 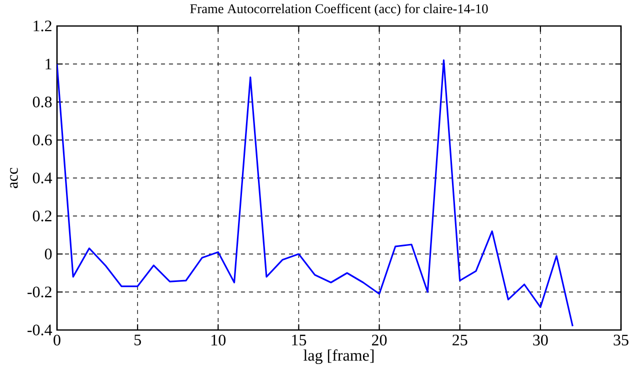 What do you see at coordinates (14, 178) in the screenshot?
I see `y-axis-title: acc` at bounding box center [14, 178].